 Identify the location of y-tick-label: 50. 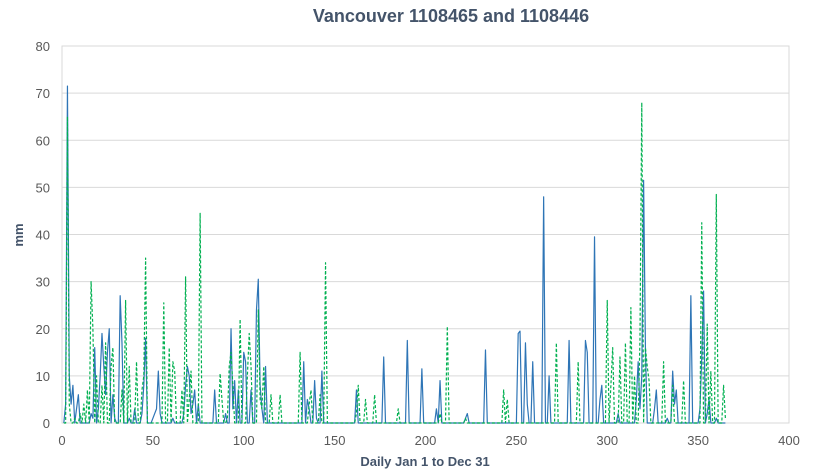
(43, 187).